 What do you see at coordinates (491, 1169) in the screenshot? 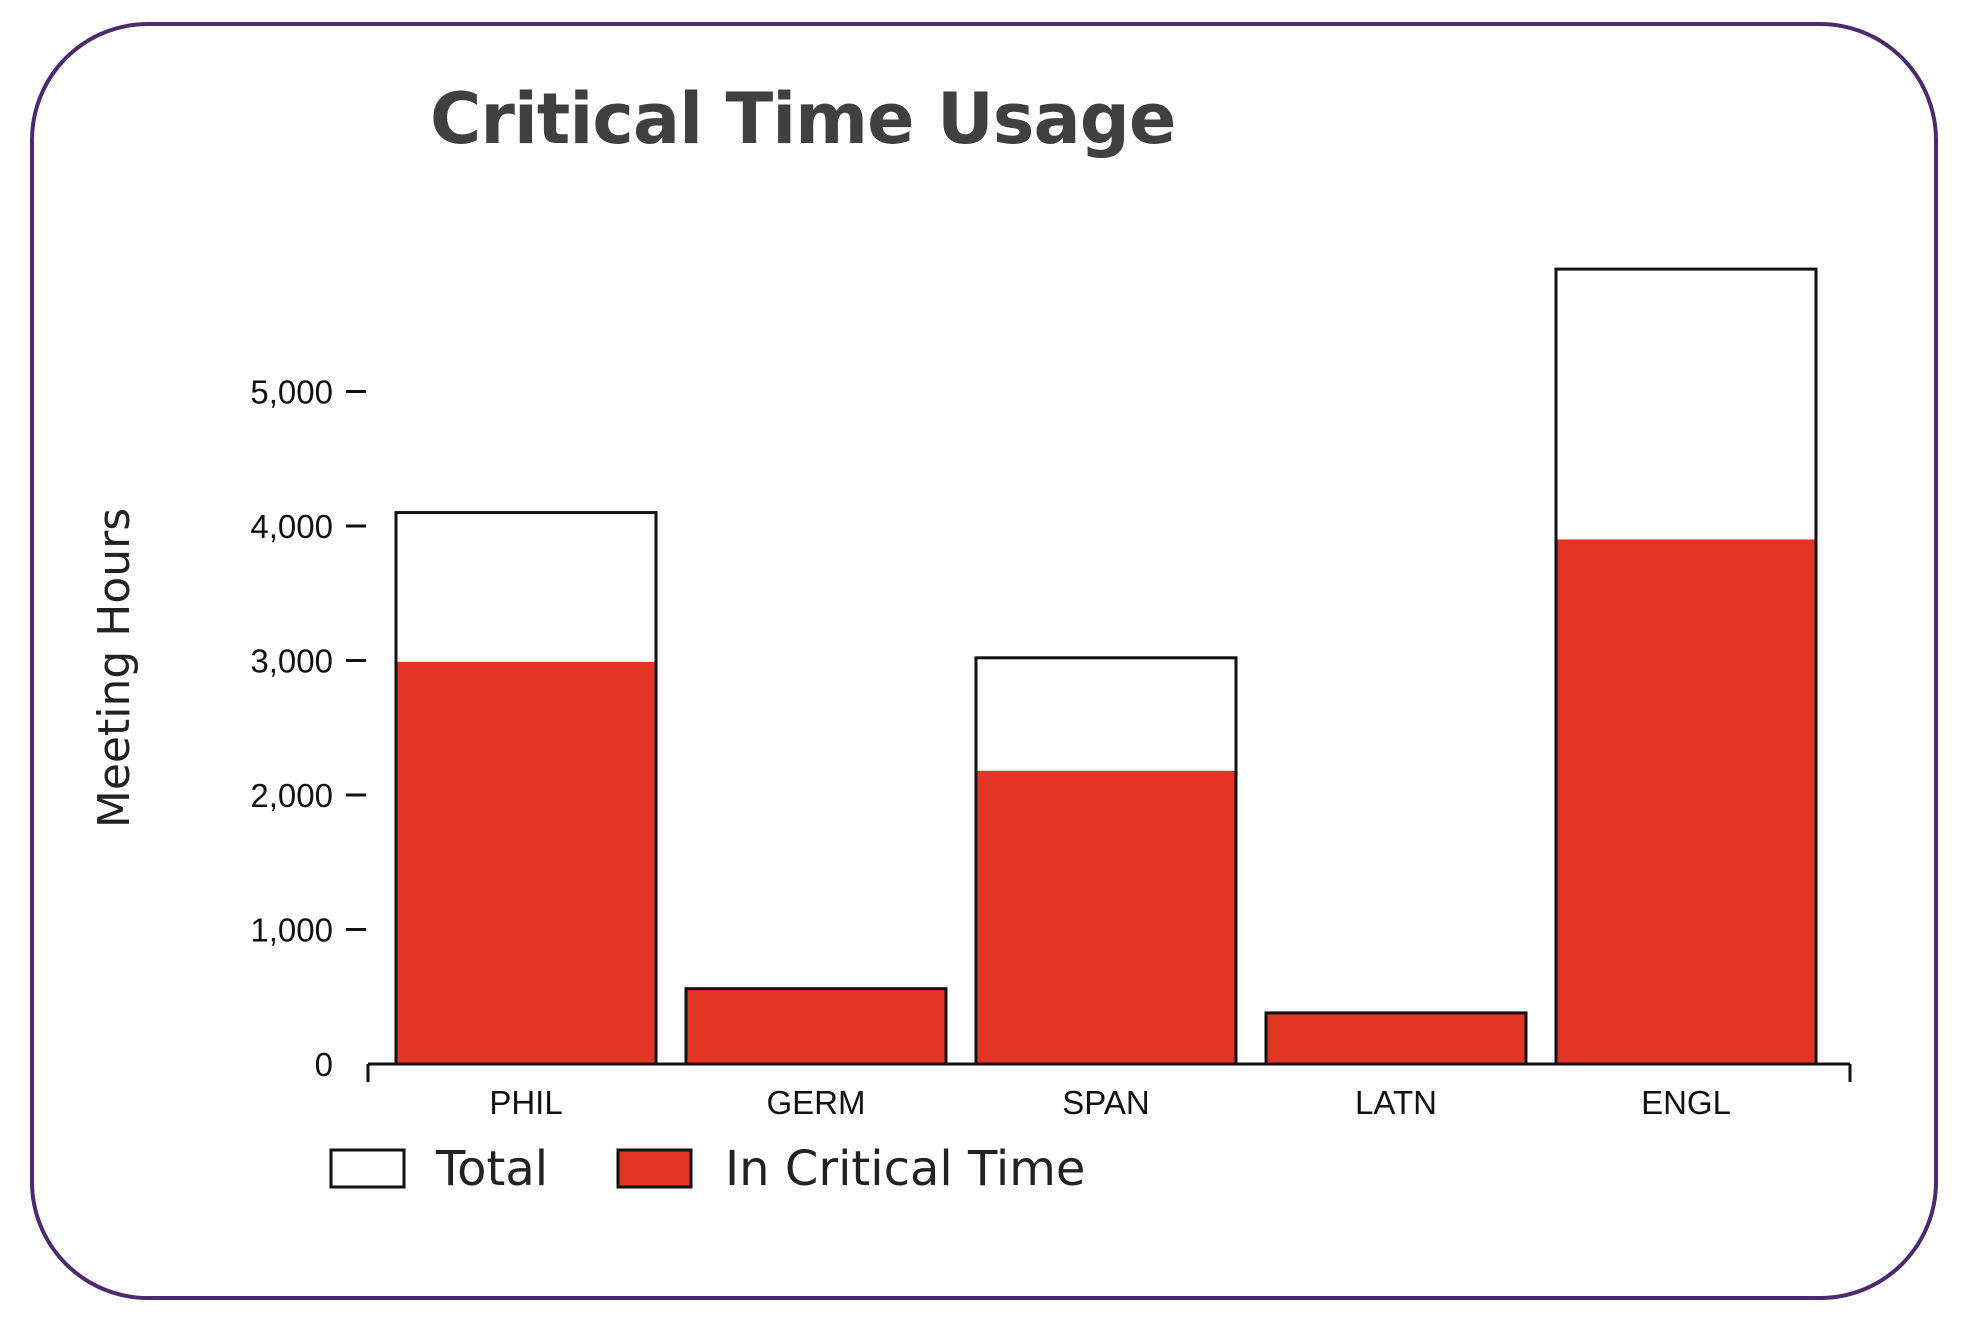
I see `legend-label-total: Total` at bounding box center [491, 1169].